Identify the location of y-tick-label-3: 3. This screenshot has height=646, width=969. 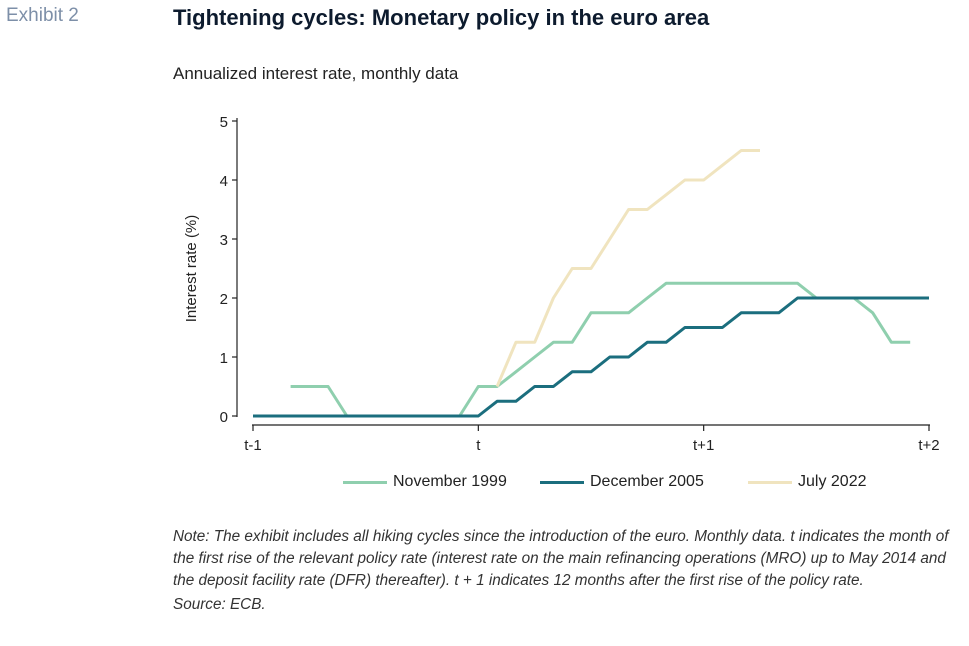
(224, 240).